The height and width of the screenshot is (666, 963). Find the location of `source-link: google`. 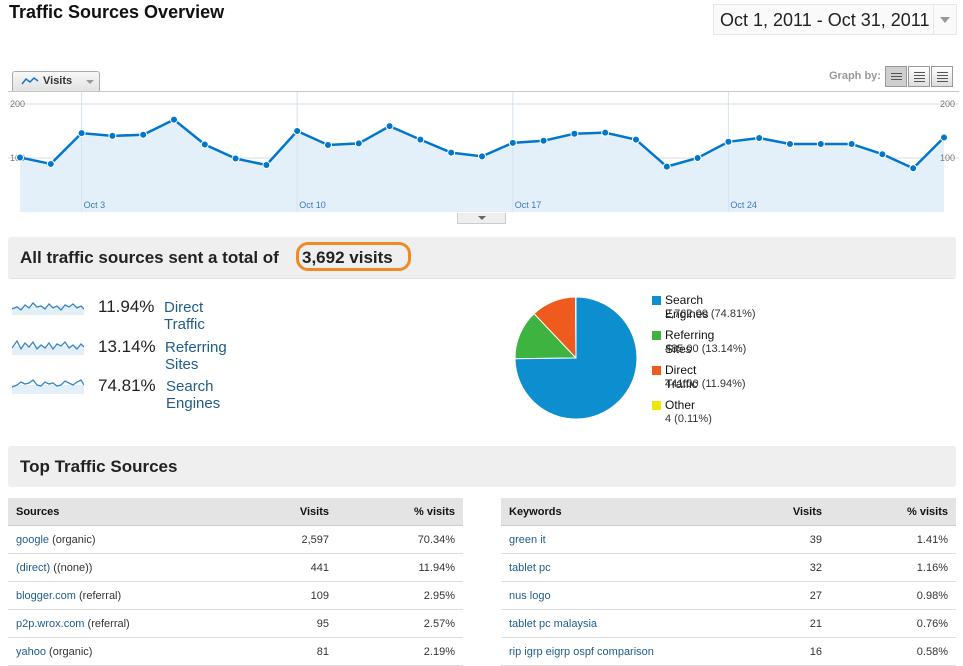

source-link: google is located at coordinates (32, 540).